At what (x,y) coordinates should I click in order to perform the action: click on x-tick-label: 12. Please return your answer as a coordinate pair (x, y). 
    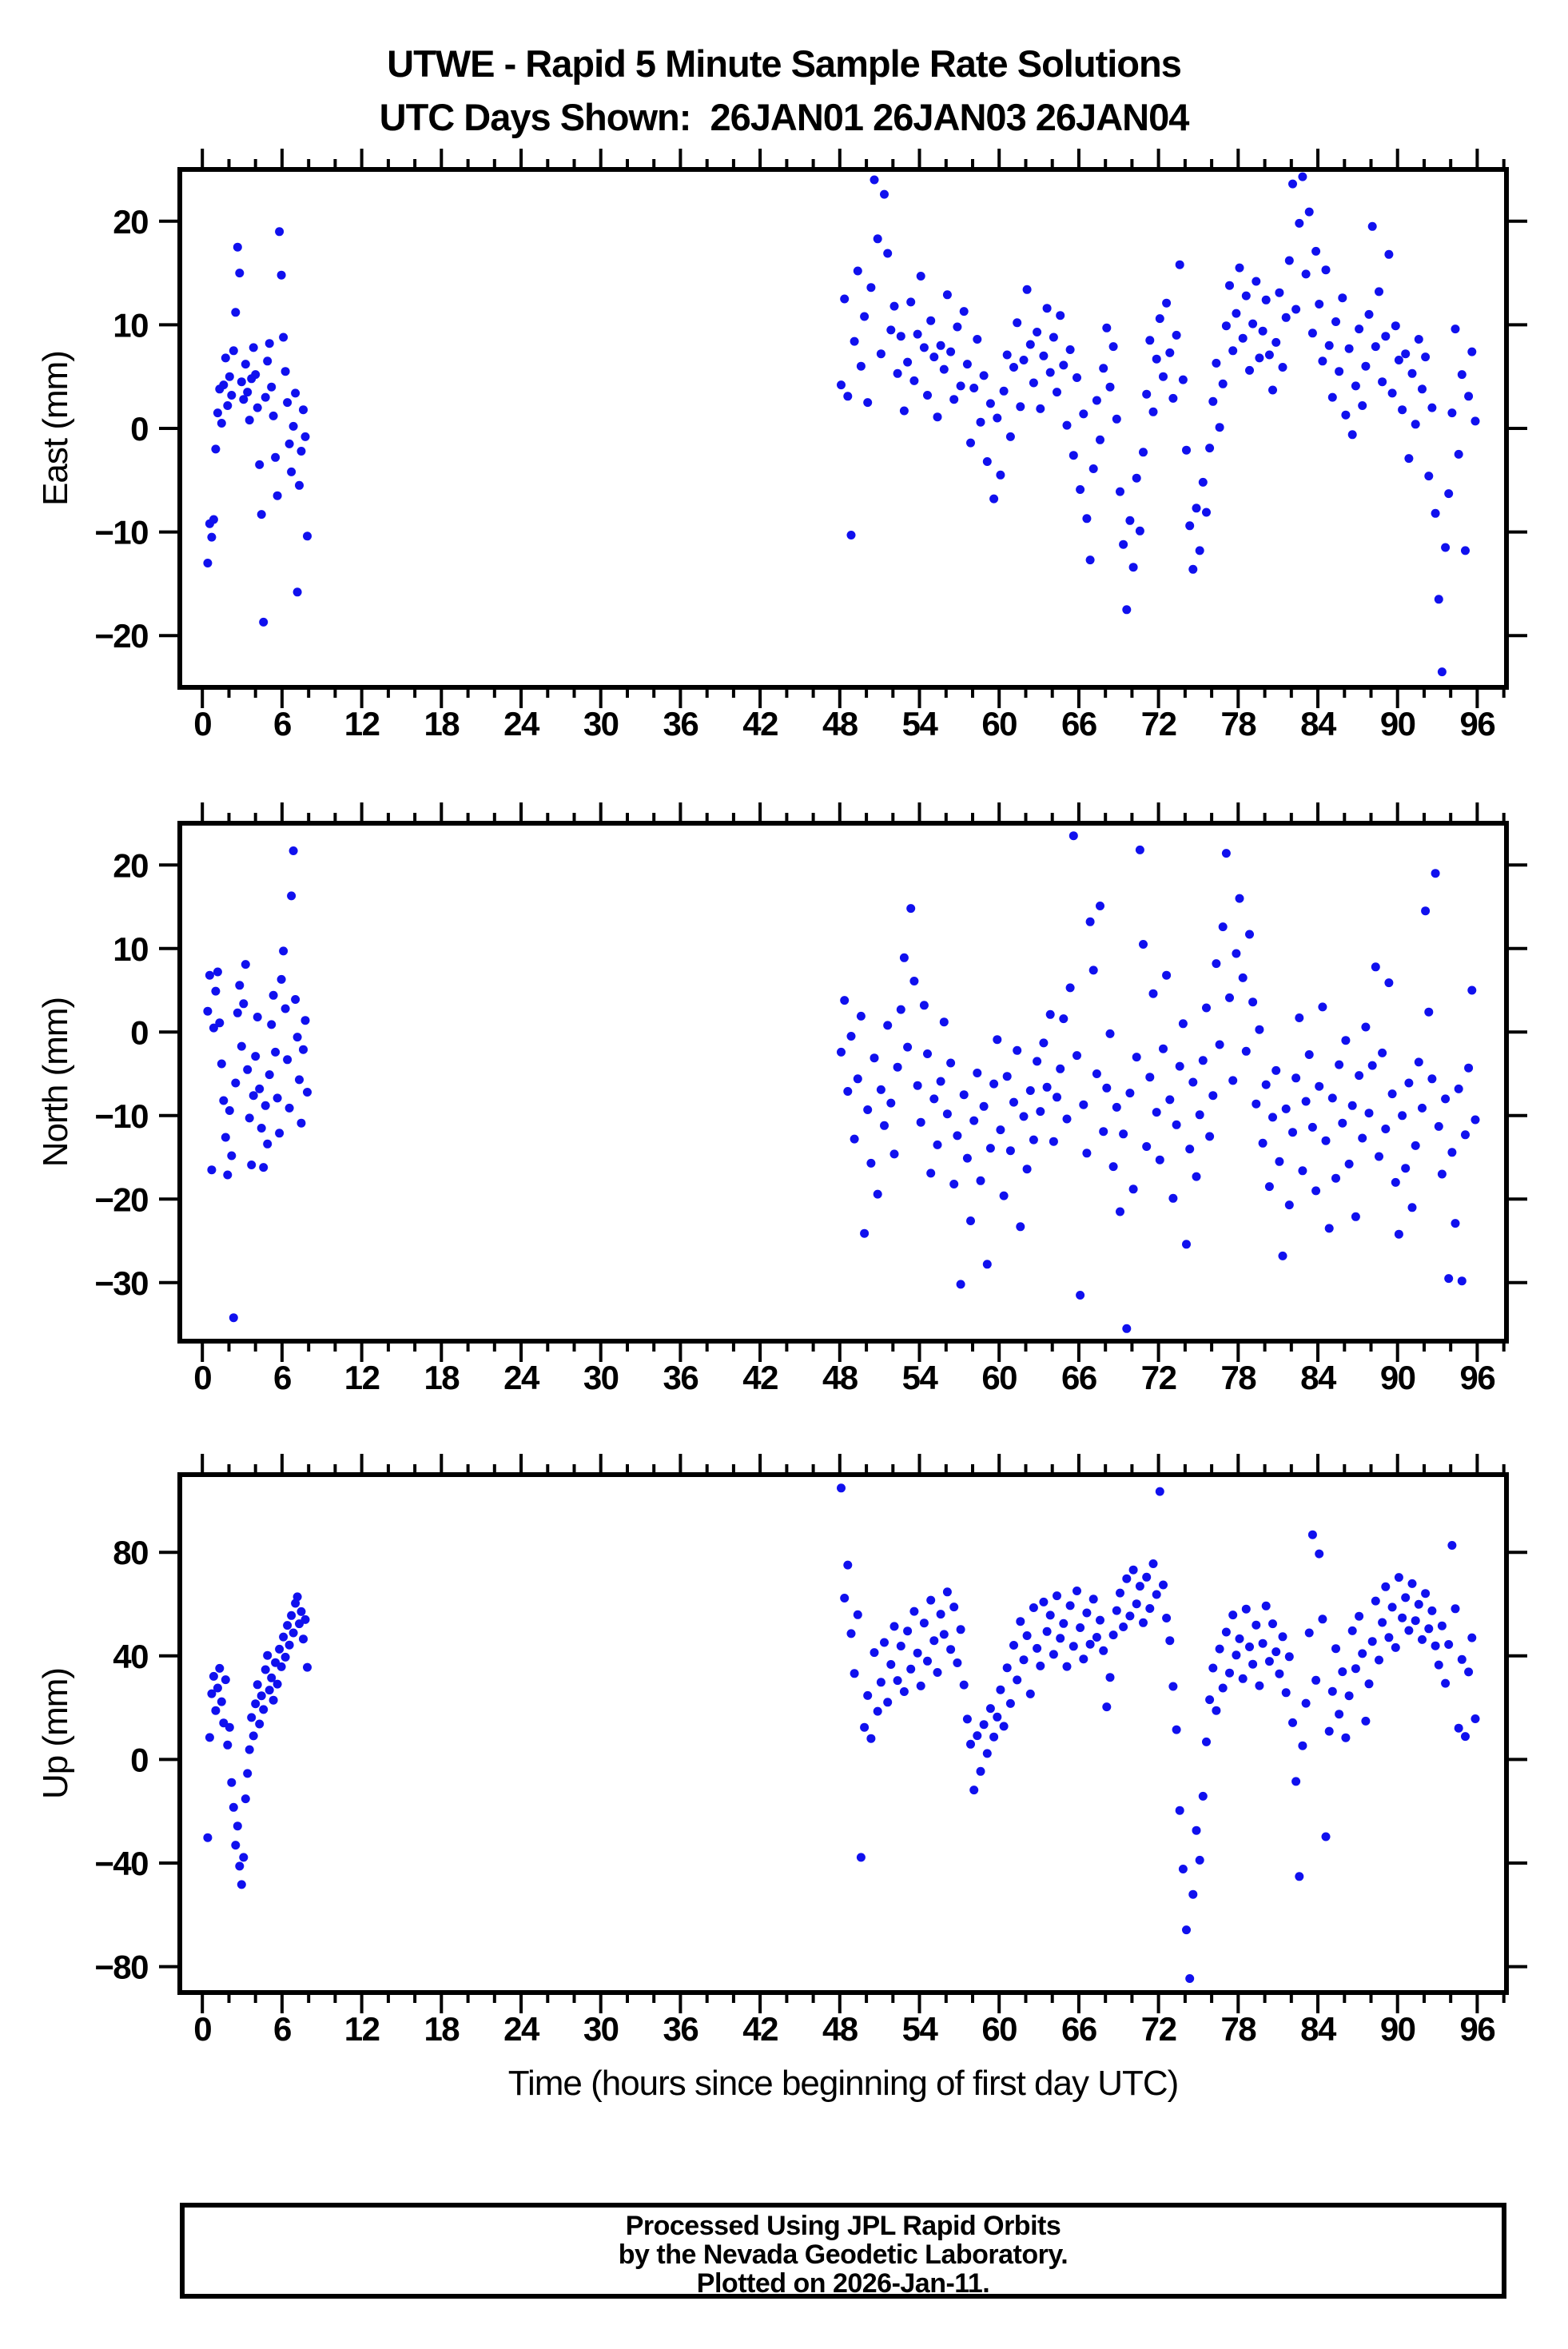
    Looking at the image, I should click on (362, 1378).